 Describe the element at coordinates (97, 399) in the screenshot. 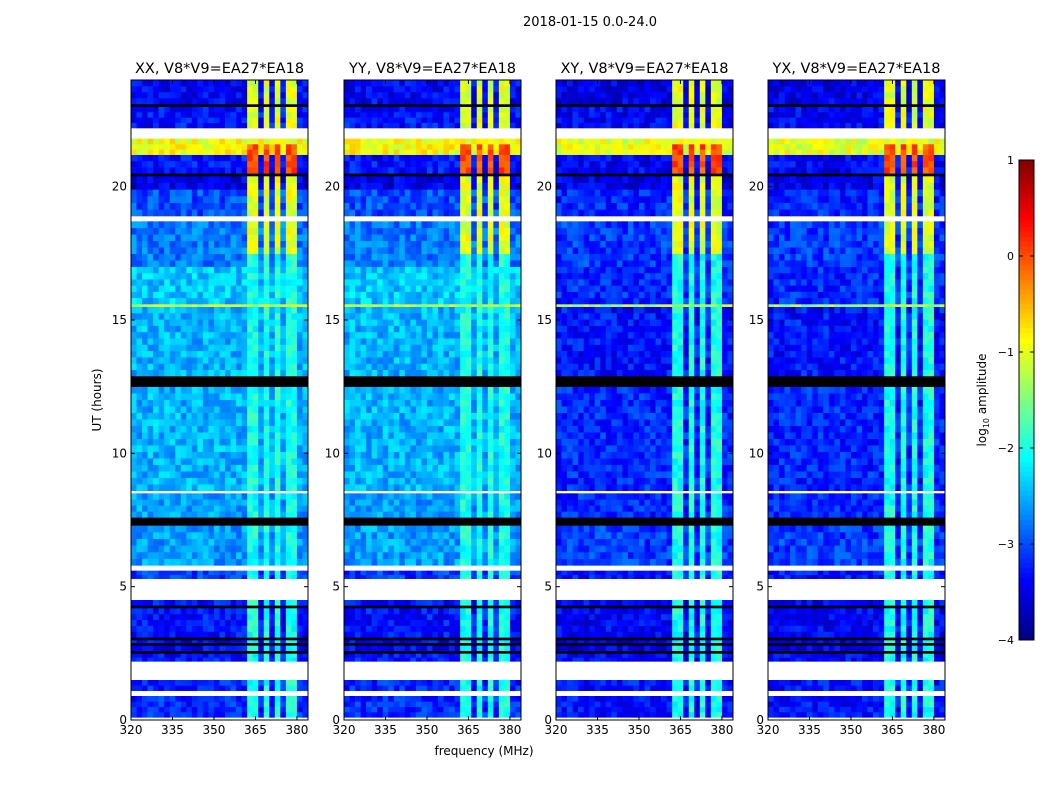

I see `y-axis-label: UT (hours)` at that location.